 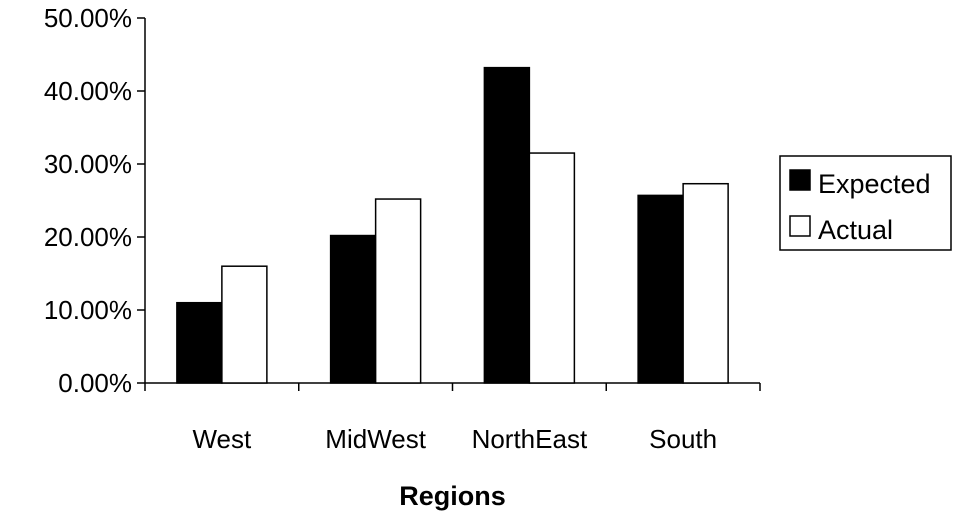 What do you see at coordinates (375, 439) in the screenshot?
I see `x-tick-label: MidWest` at bounding box center [375, 439].